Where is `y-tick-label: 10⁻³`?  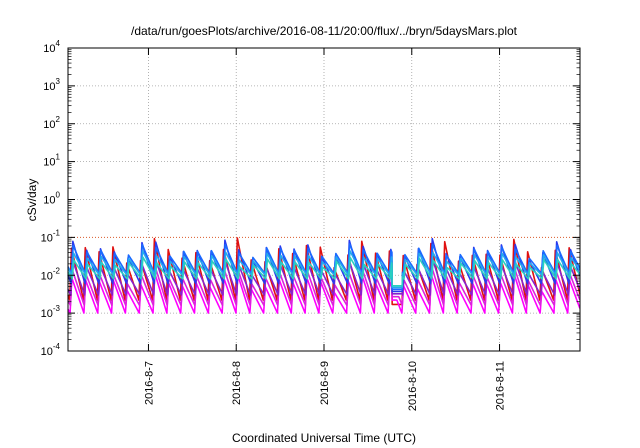 y-tick-label: 10⁻³ is located at coordinates (51, 312).